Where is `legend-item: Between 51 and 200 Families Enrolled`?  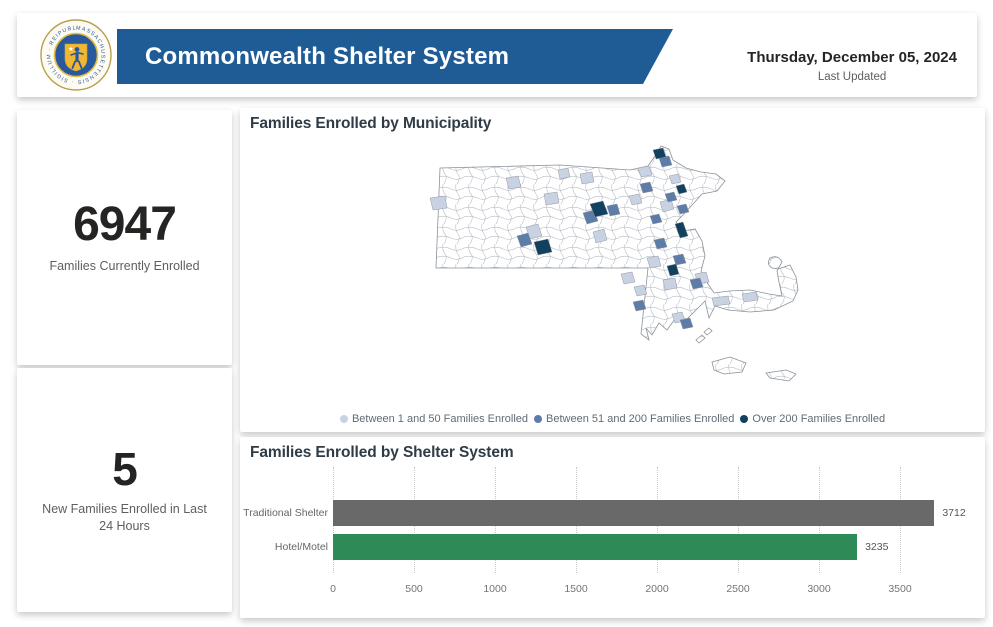 legend-item: Between 51 and 200 Families Enrolled is located at coordinates (634, 419).